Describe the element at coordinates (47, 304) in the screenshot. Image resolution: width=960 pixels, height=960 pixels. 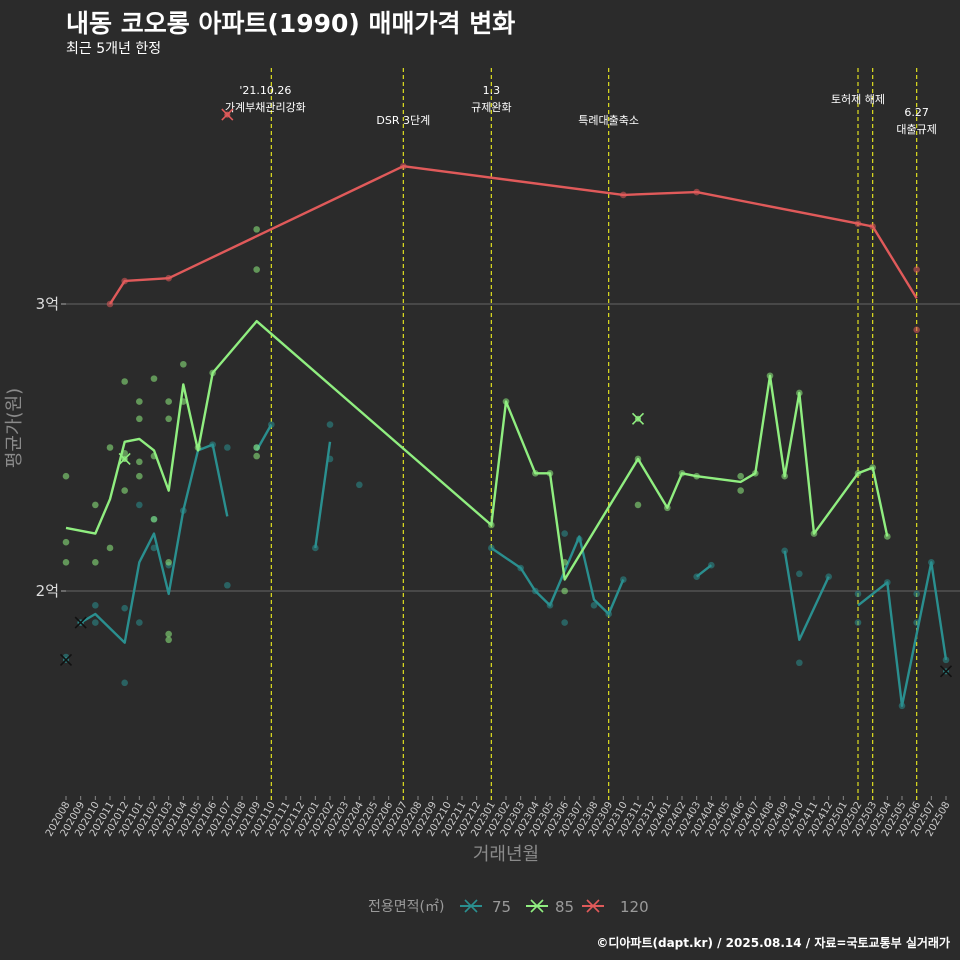
I see `y-tick-label: 3억` at that location.